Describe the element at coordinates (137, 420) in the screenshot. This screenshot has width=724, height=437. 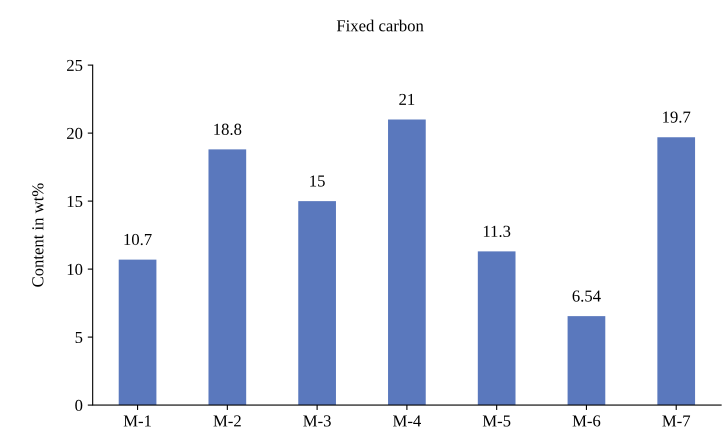
I see `x-tick-label: M-1` at that location.